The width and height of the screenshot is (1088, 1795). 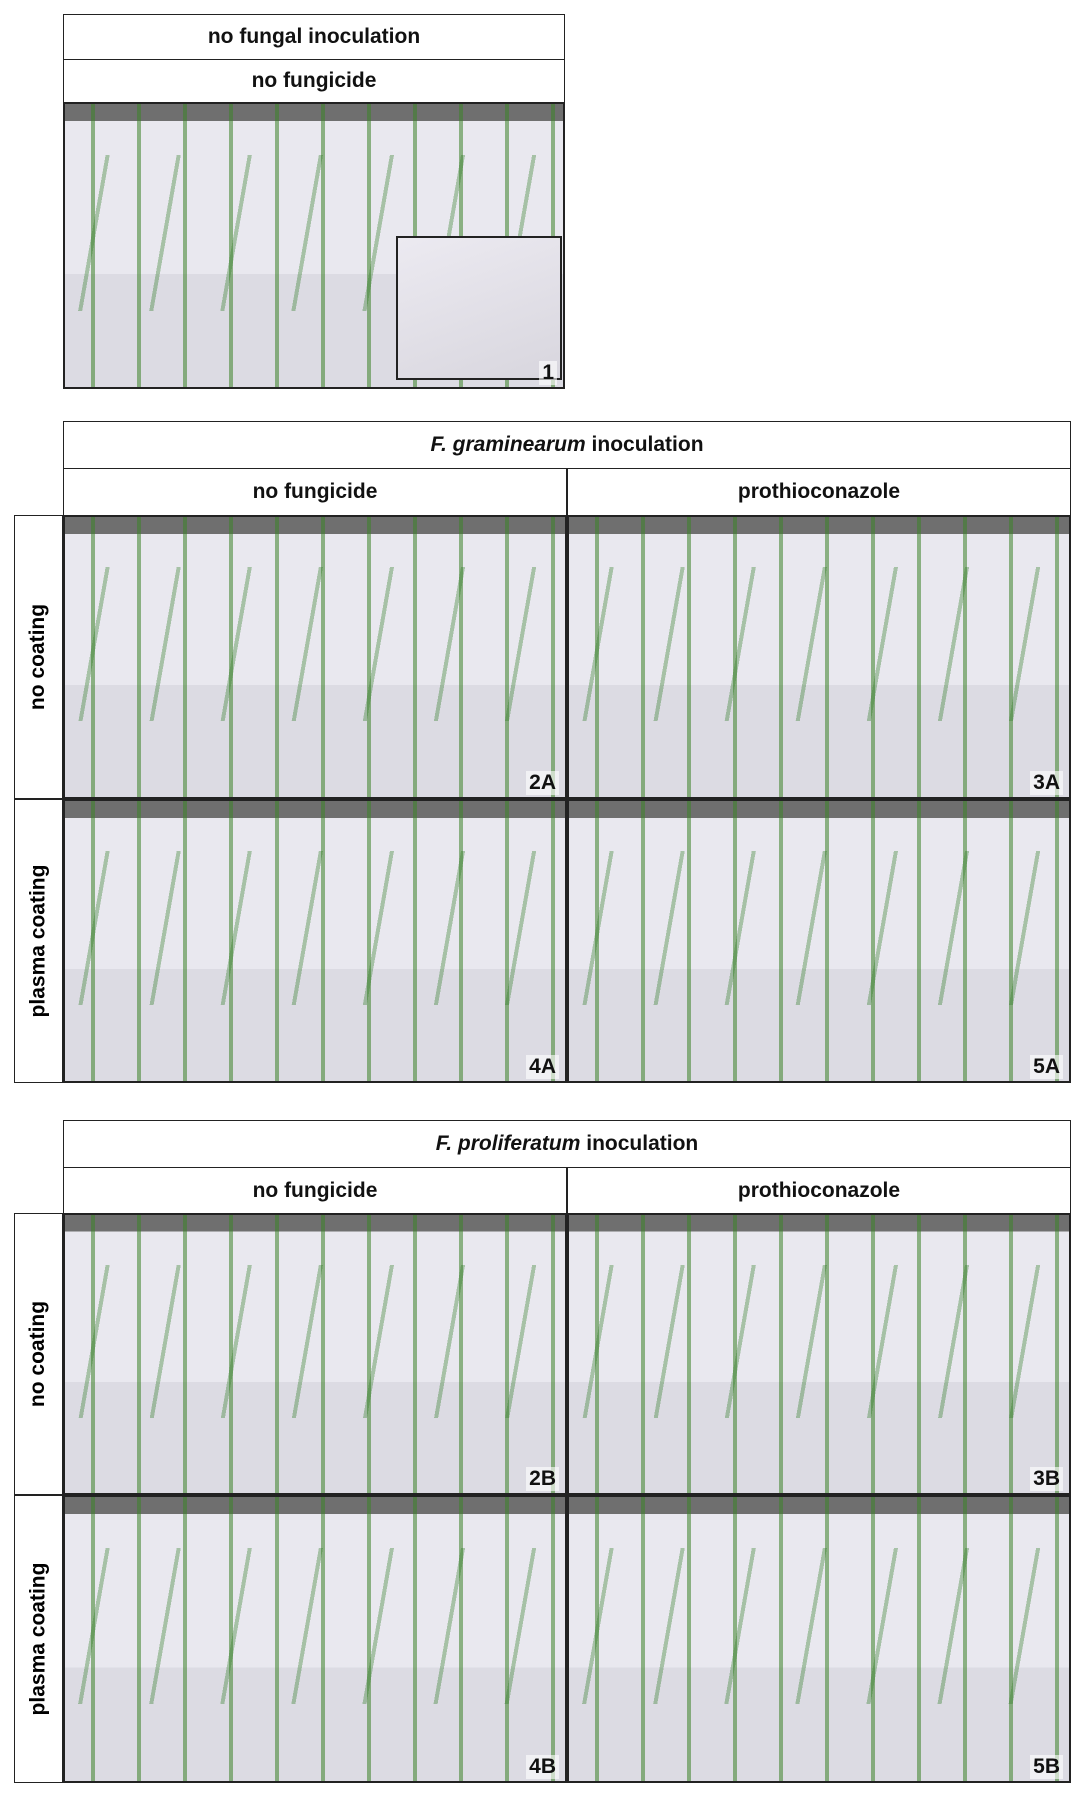 I want to click on photo: 2A, so click(x=315, y=657).